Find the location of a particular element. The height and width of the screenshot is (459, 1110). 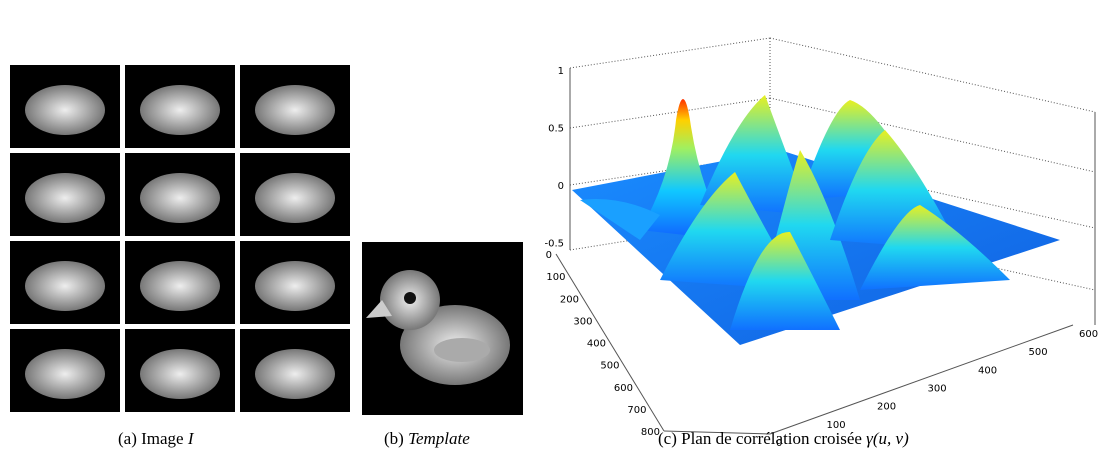

x-tick-label: 500 is located at coordinates (1038, 352).